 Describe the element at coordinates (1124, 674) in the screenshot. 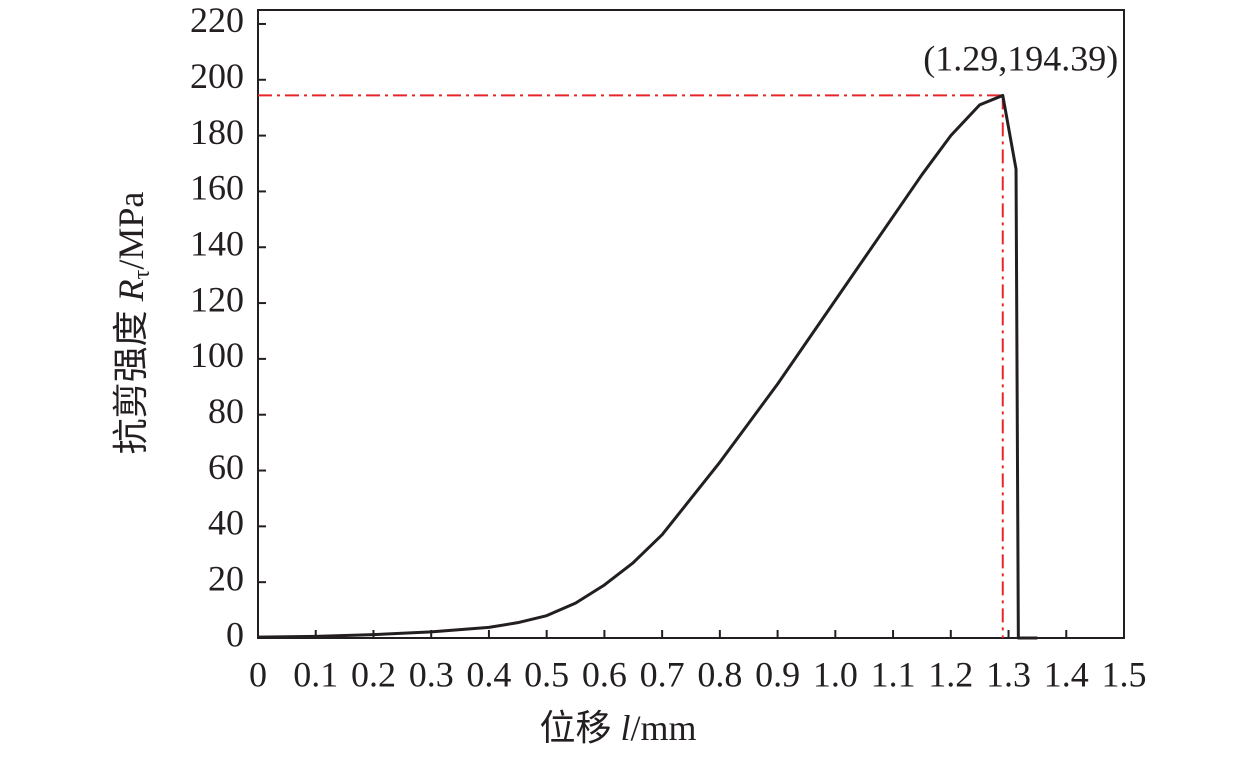

I see `x-tick-label: 1.5` at that location.